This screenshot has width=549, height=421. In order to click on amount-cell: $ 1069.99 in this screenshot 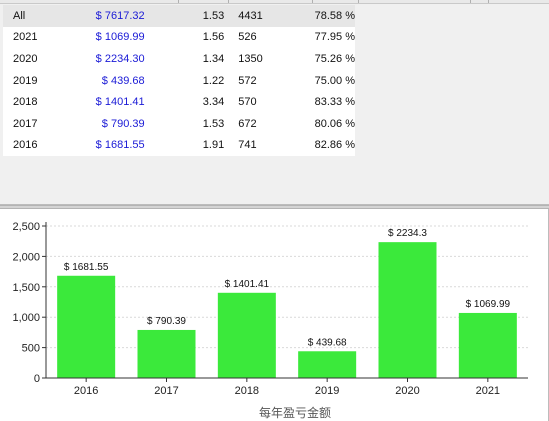, I will do `click(120, 37)`.